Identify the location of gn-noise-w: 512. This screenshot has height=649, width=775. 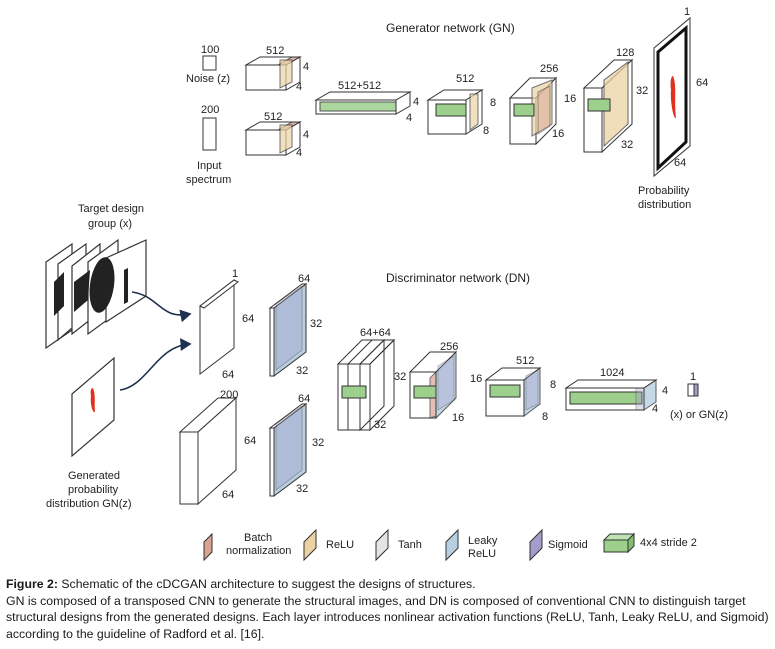
(275, 51).